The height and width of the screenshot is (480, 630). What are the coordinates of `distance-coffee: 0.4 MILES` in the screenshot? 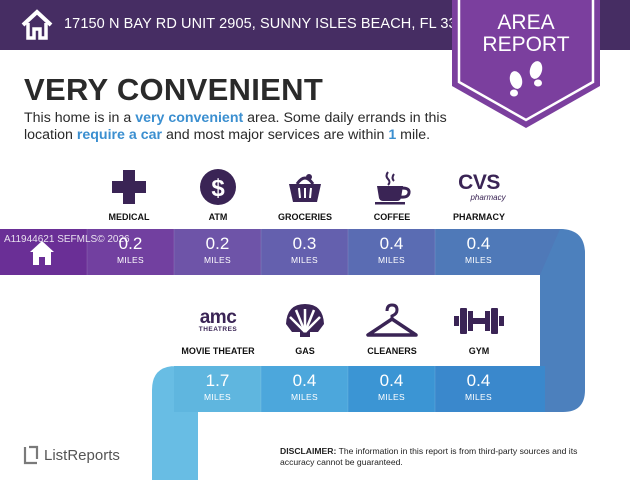 It's located at (391, 252).